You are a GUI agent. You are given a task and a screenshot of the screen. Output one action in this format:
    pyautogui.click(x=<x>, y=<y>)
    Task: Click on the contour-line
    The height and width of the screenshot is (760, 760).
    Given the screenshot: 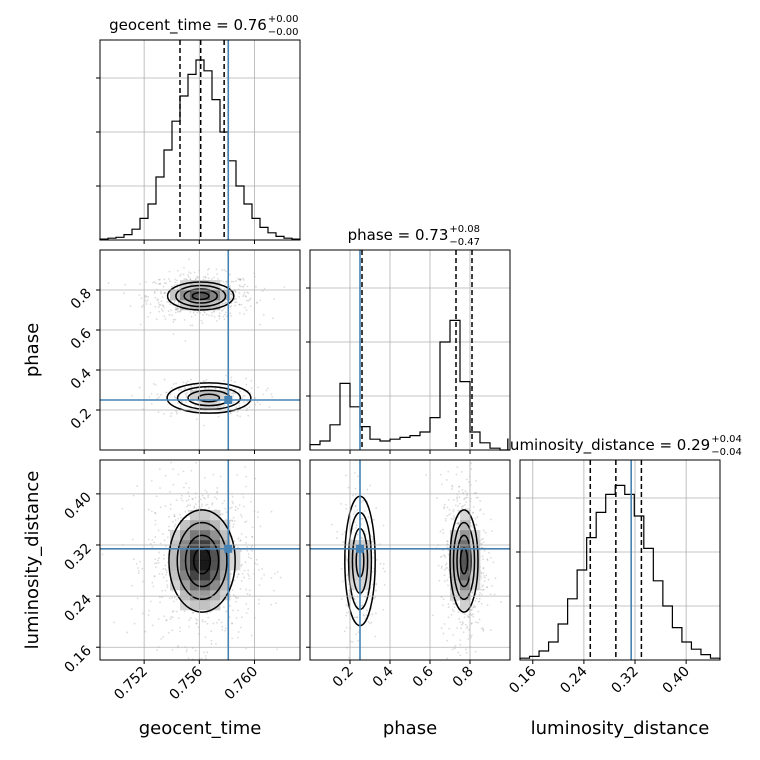 What is the action you would take?
    pyautogui.click(x=201, y=296)
    